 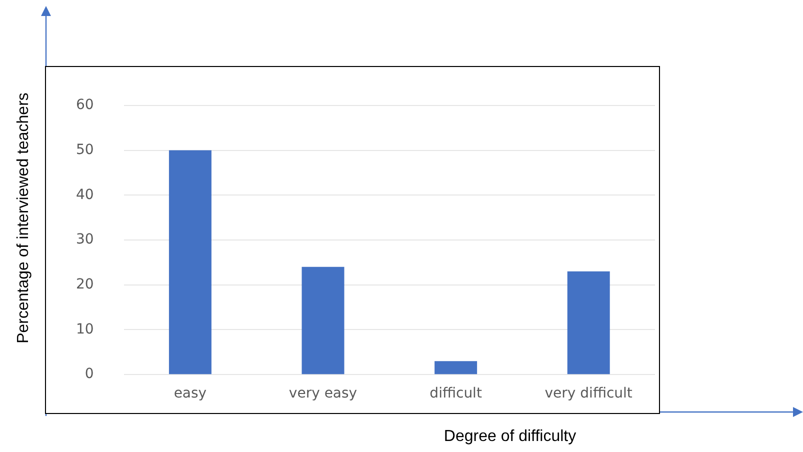 I want to click on x-tick-label: very easy, so click(x=323, y=394).